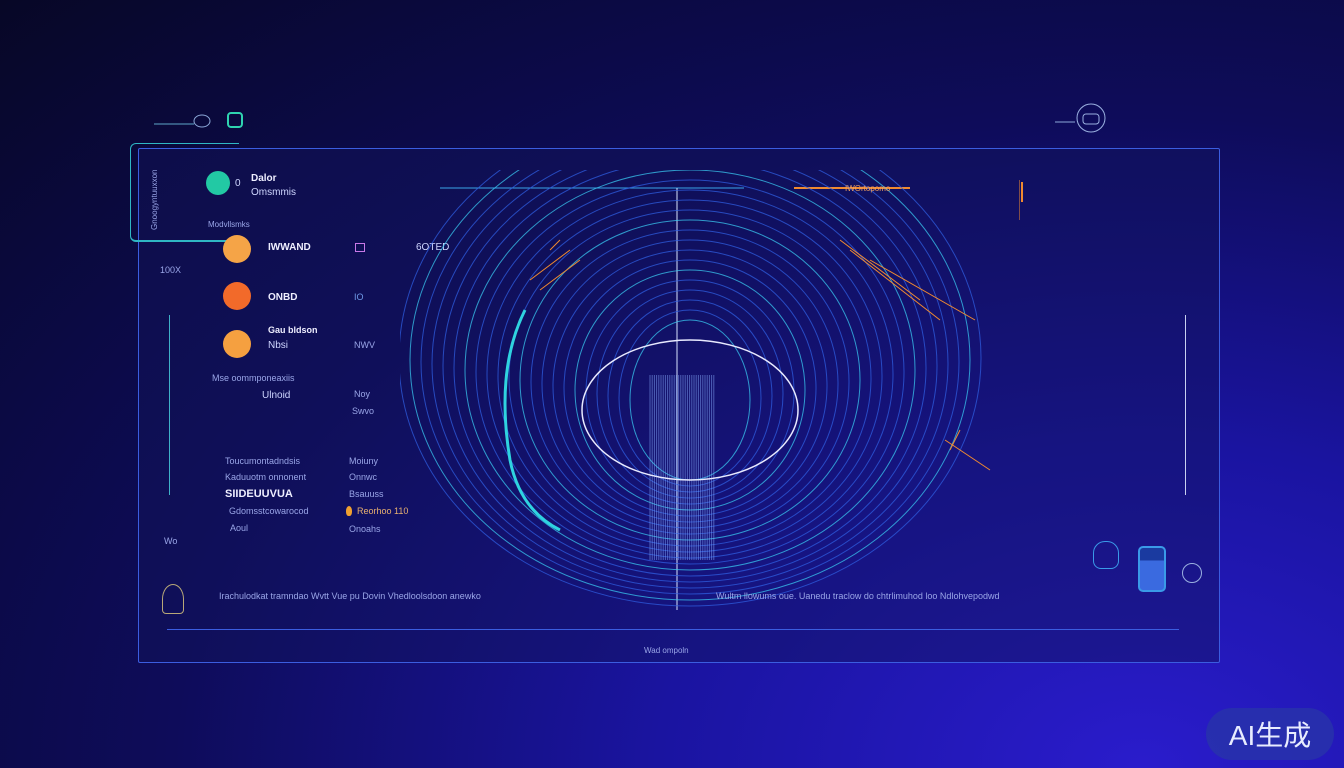  I want to click on list-left: Gdomsstcowarocod, so click(269, 511).